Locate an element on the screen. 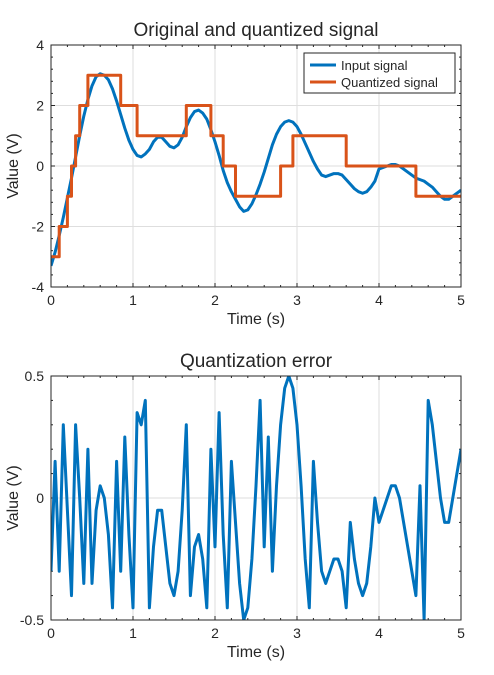 The height and width of the screenshot is (675, 494). y-tick-label: -4 is located at coordinates (38, 287).